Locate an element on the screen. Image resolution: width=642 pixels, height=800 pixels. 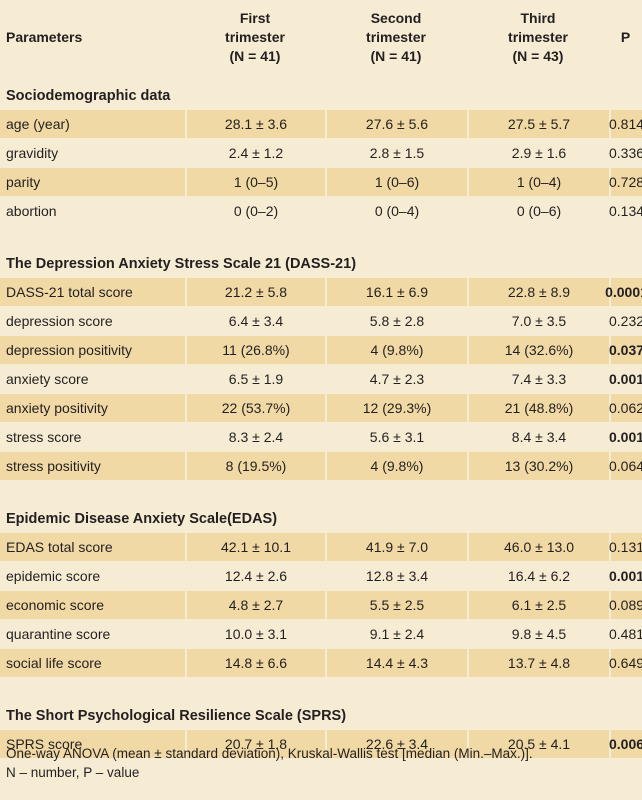
first-trimester-value: 0 (0–2) is located at coordinates (255, 211).